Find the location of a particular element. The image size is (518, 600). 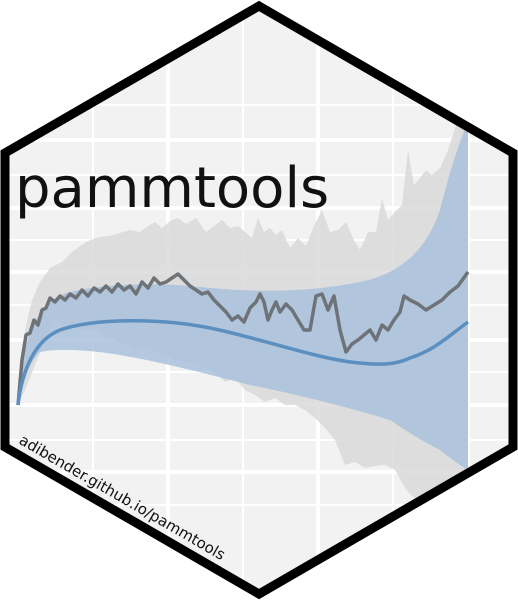

fitted-hazard-line is located at coordinates (243, 362).